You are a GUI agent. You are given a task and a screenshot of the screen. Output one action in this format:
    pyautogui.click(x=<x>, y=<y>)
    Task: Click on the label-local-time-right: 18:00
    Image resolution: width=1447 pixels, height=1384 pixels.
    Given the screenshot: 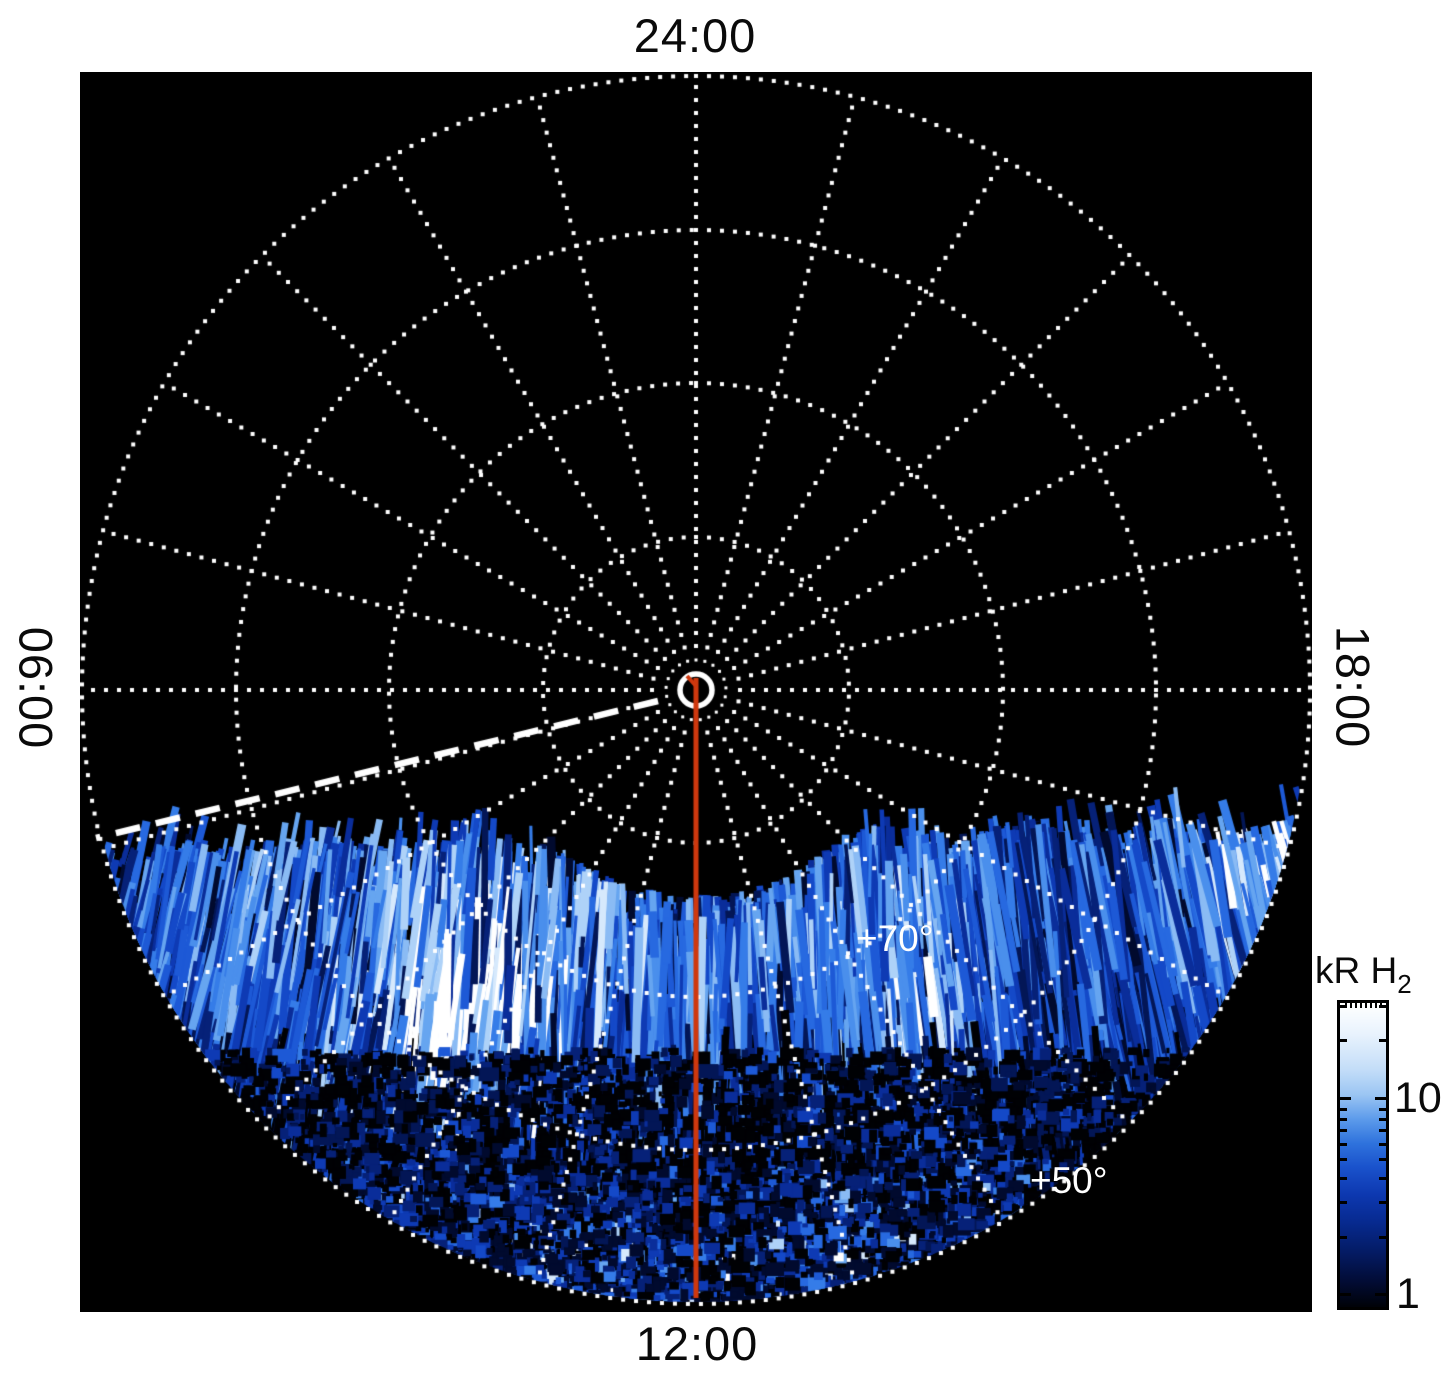 What is the action you would take?
    pyautogui.click(x=1353, y=687)
    